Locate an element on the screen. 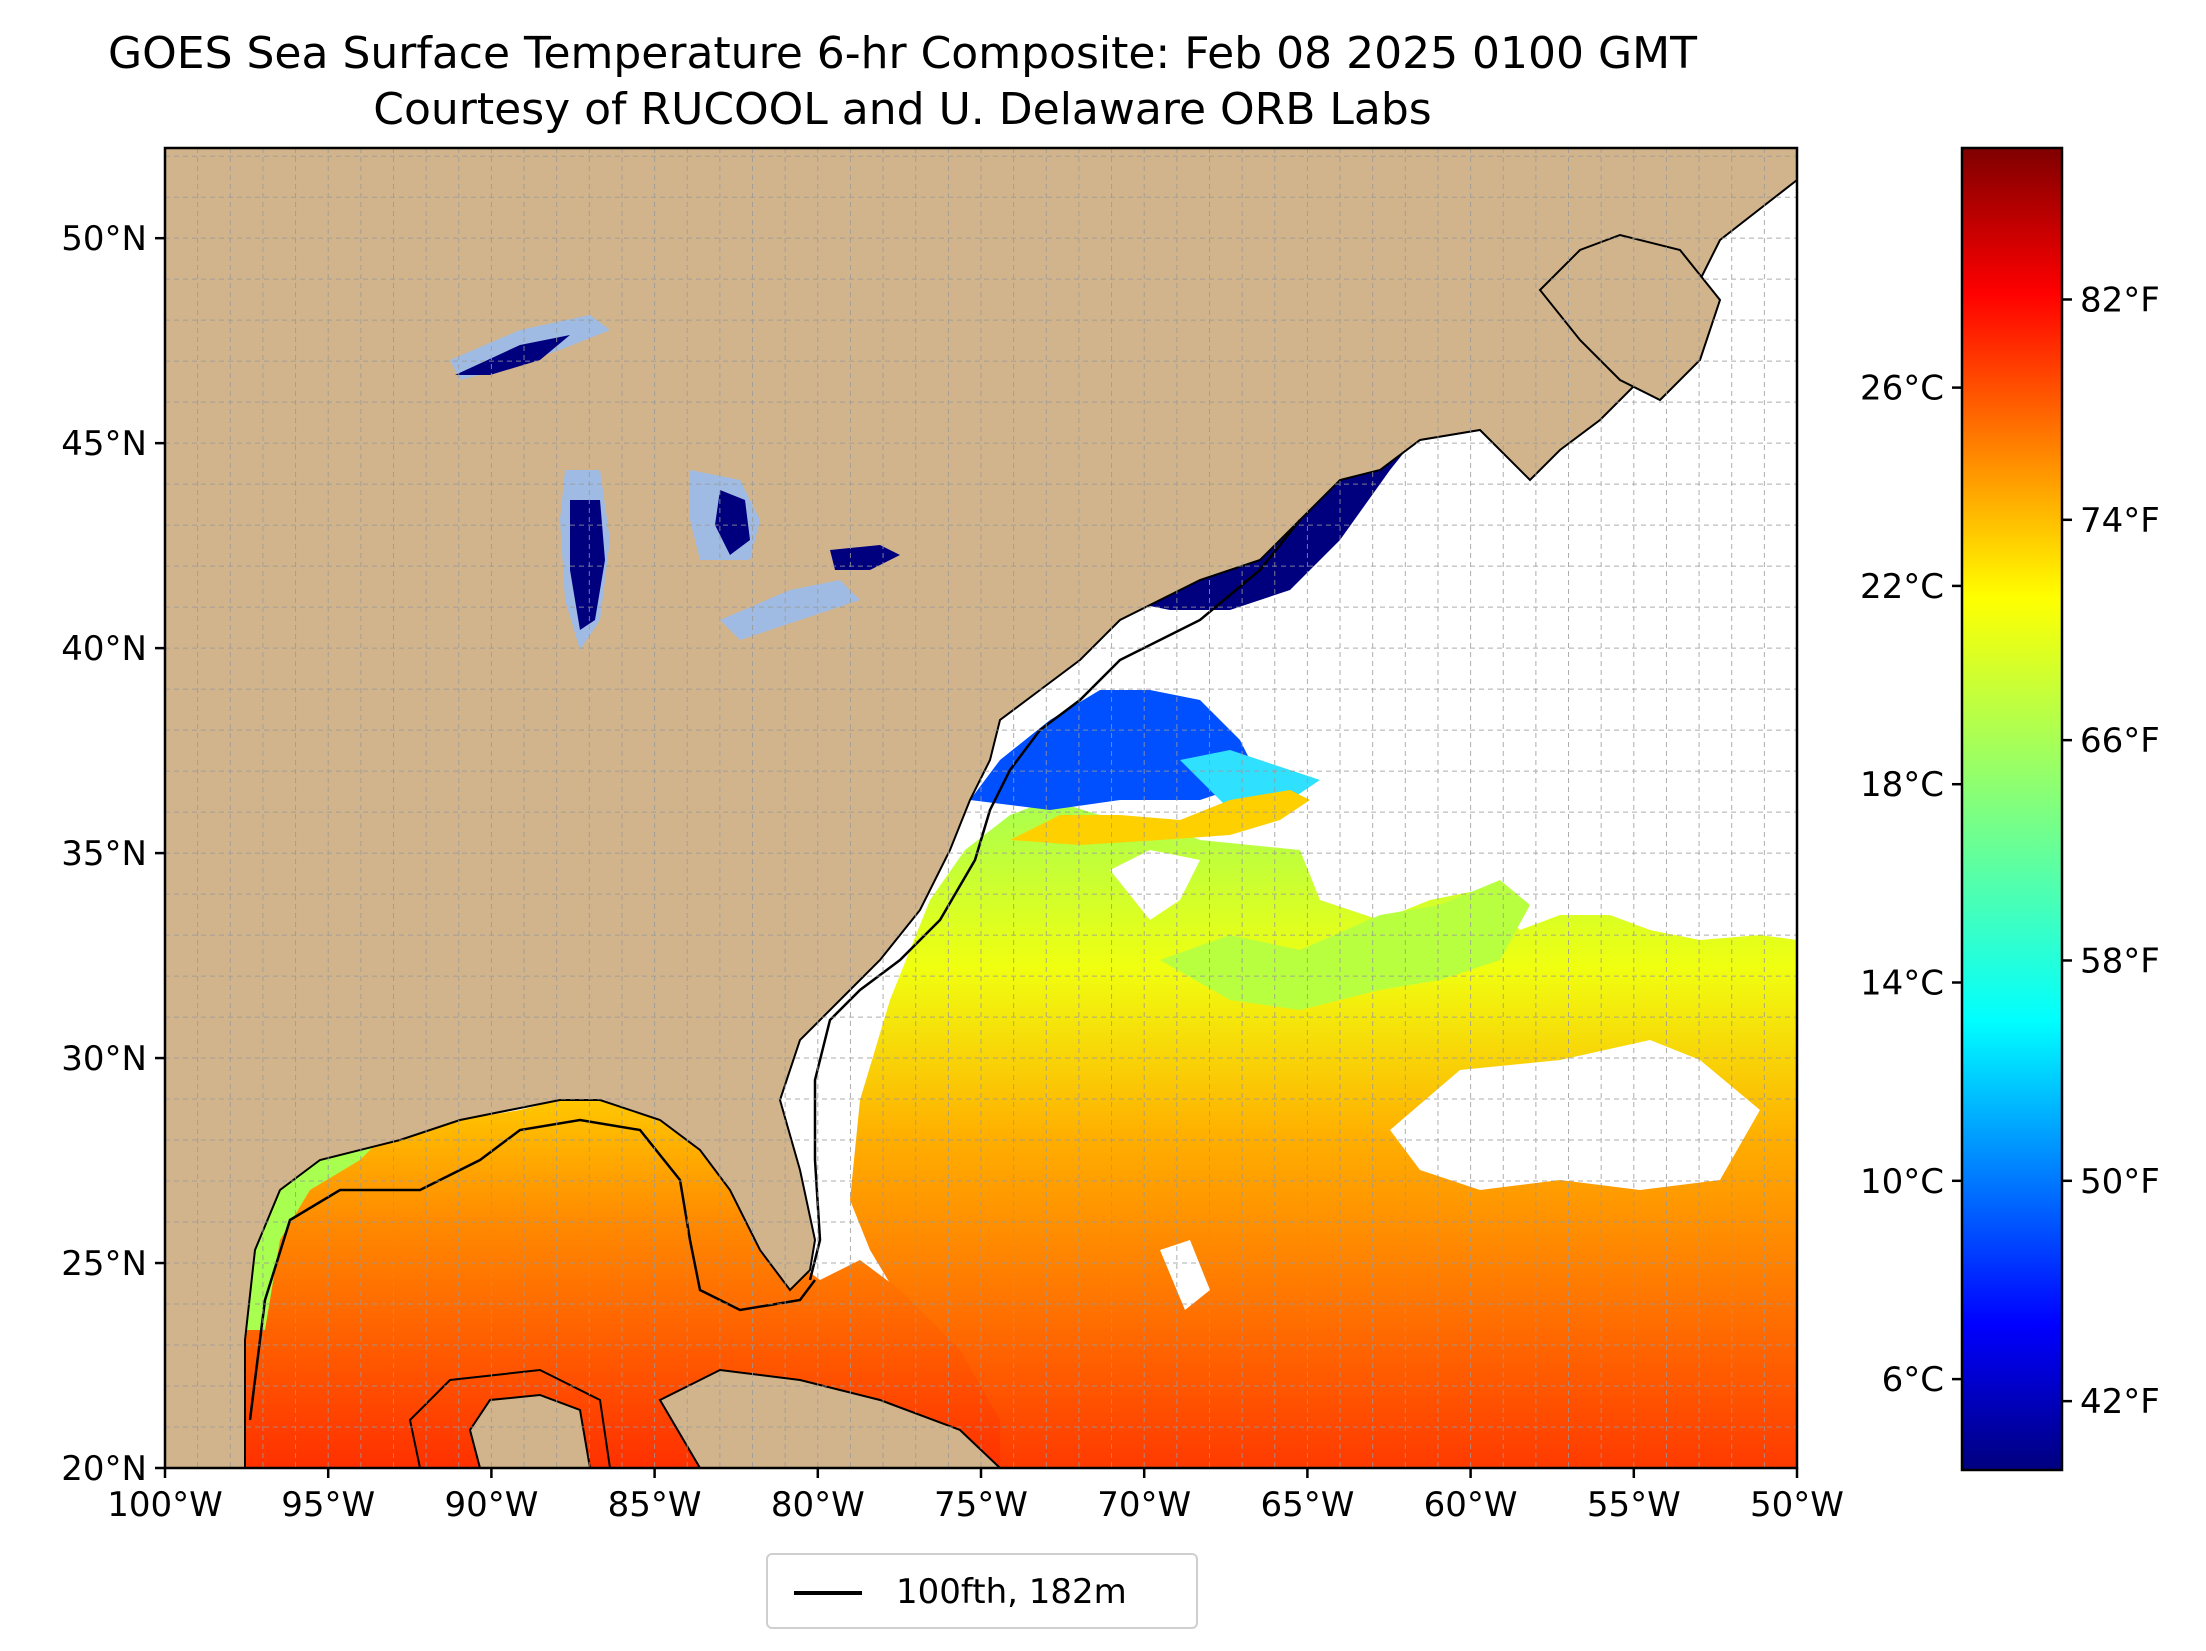 The width and height of the screenshot is (2206, 1651). lon-tick-label: 75°W is located at coordinates (981, 1505).